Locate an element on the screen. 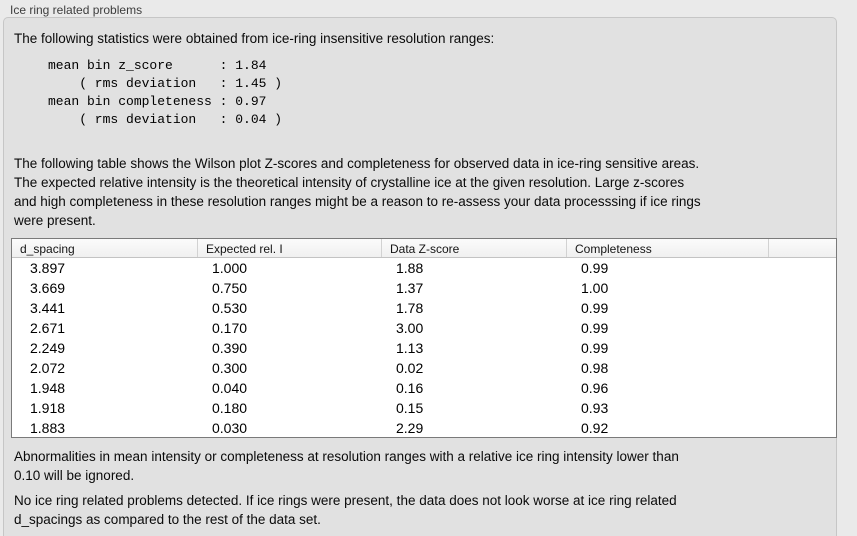 The image size is (857, 536). table-row: 1.883 0.030 2.29 0.92 is located at coordinates (424, 428).